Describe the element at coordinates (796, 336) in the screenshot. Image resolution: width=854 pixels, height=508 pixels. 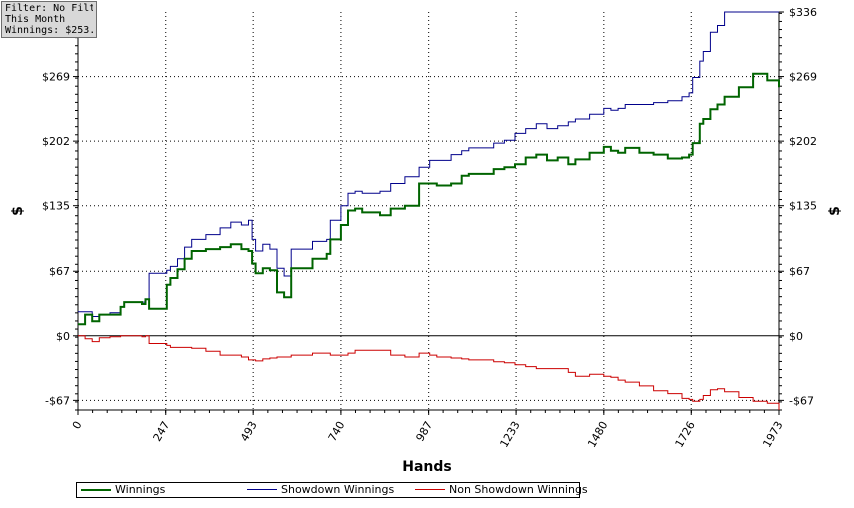
I see `y-tick-label-right: $0` at that location.